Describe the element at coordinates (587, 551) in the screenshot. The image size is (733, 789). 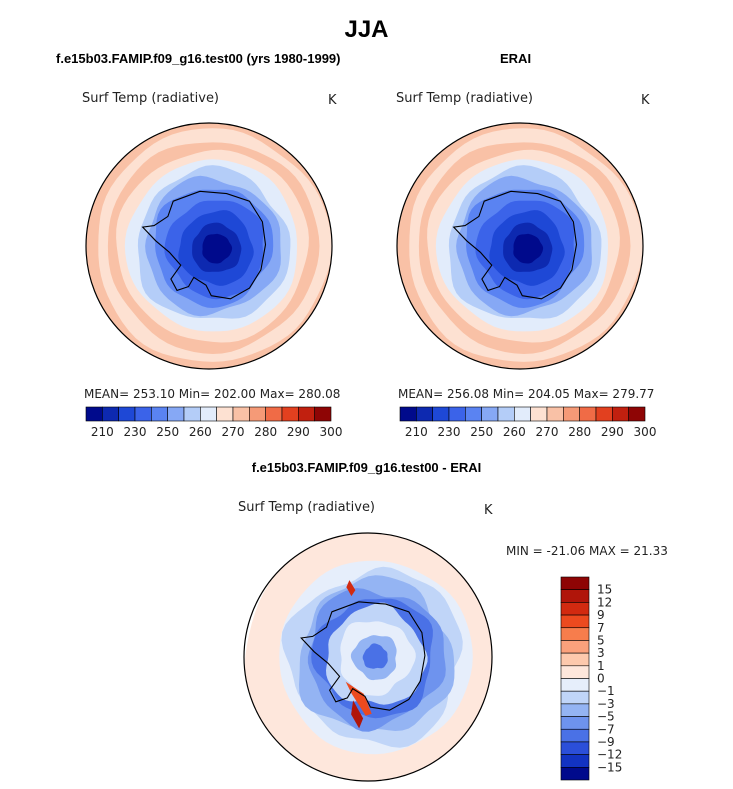
I see `diff-stats-label: MIN = -21.06 MAX = 21.33` at that location.